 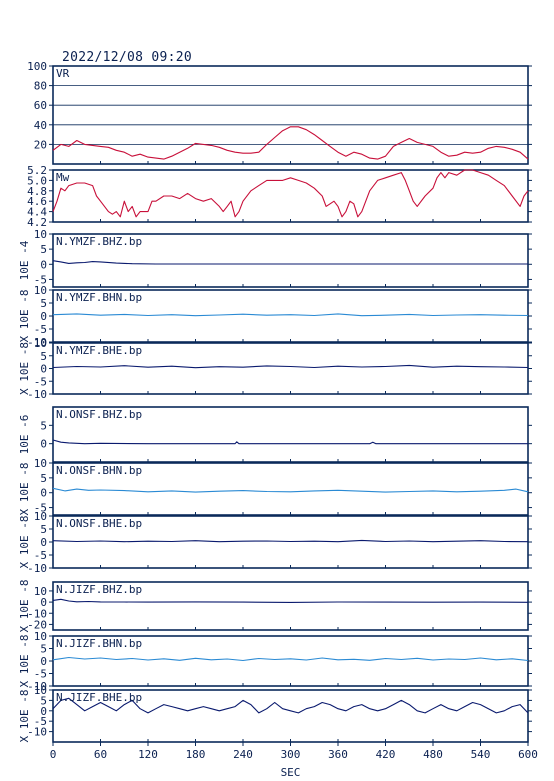 What do you see at coordinates (37, 191) in the screenshot?
I see `y-tick-label: 4.8` at bounding box center [37, 191].